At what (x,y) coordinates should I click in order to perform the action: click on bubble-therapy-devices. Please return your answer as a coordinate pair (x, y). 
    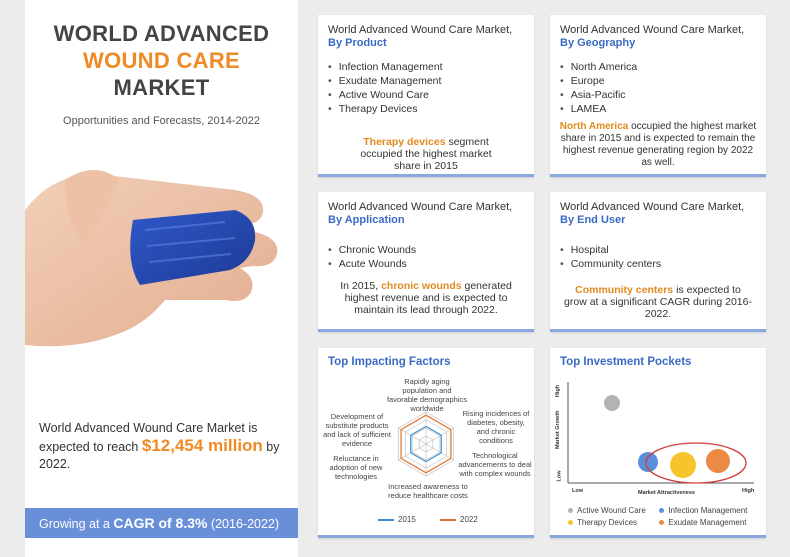
    Looking at the image, I should click on (683, 465).